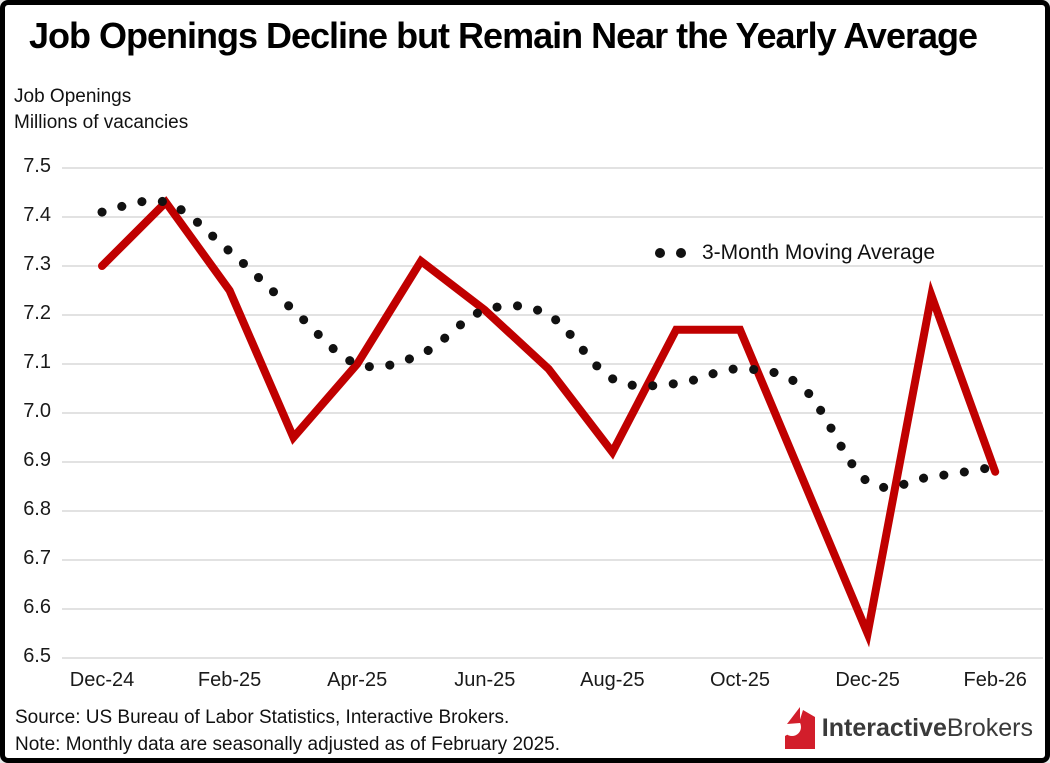 This screenshot has height=763, width=1050. I want to click on x-axis-label: Apr-25, so click(357, 680).